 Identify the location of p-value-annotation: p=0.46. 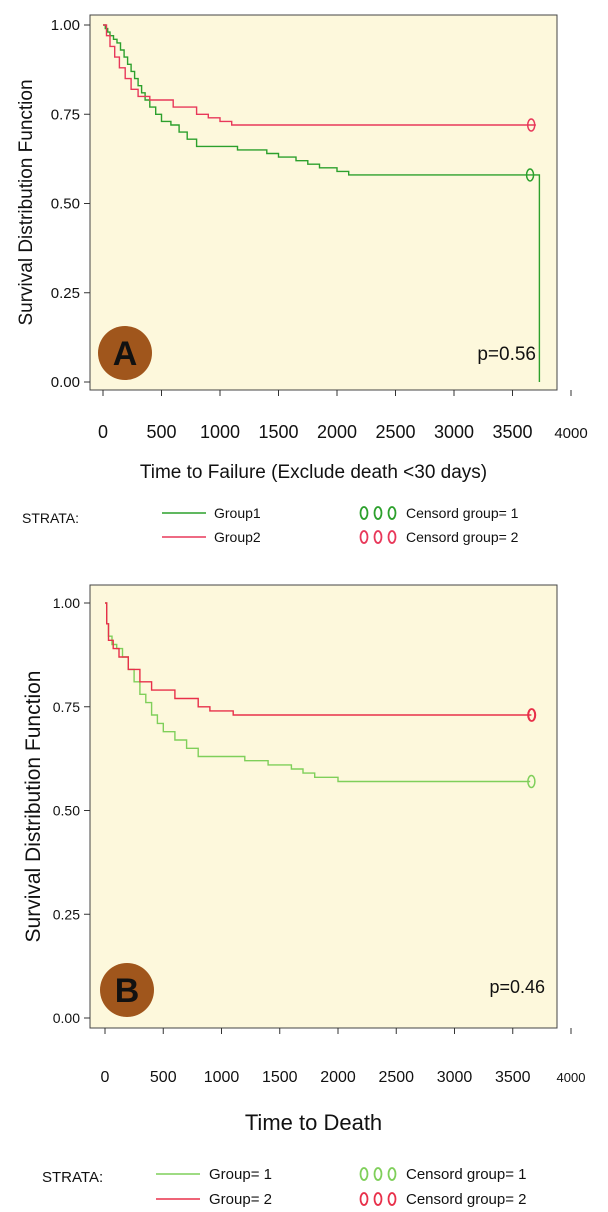
(517, 987).